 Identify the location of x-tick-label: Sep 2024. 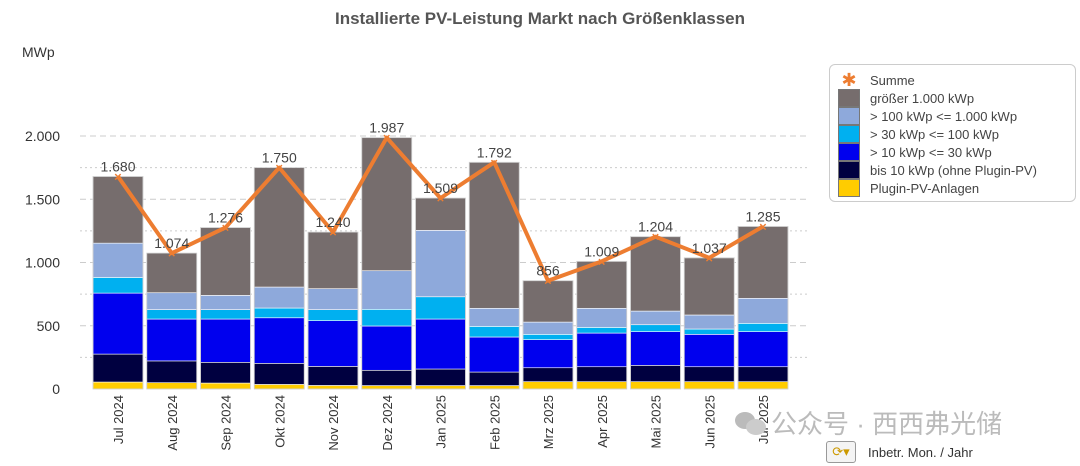
(226, 423).